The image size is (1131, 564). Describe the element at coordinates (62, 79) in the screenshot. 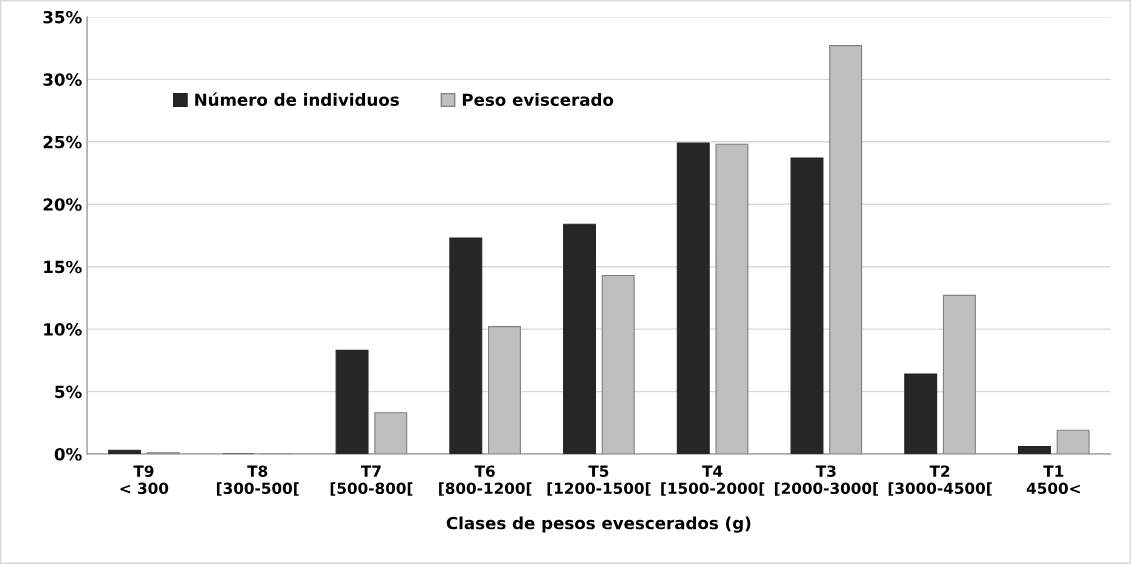

I see `y-tick-label: 30%` at that location.